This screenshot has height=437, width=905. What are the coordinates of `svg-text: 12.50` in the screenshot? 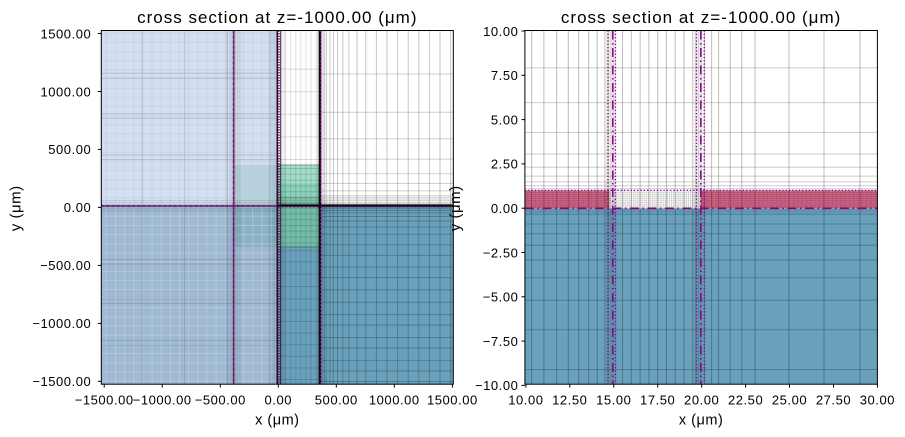 It's located at (569, 400).